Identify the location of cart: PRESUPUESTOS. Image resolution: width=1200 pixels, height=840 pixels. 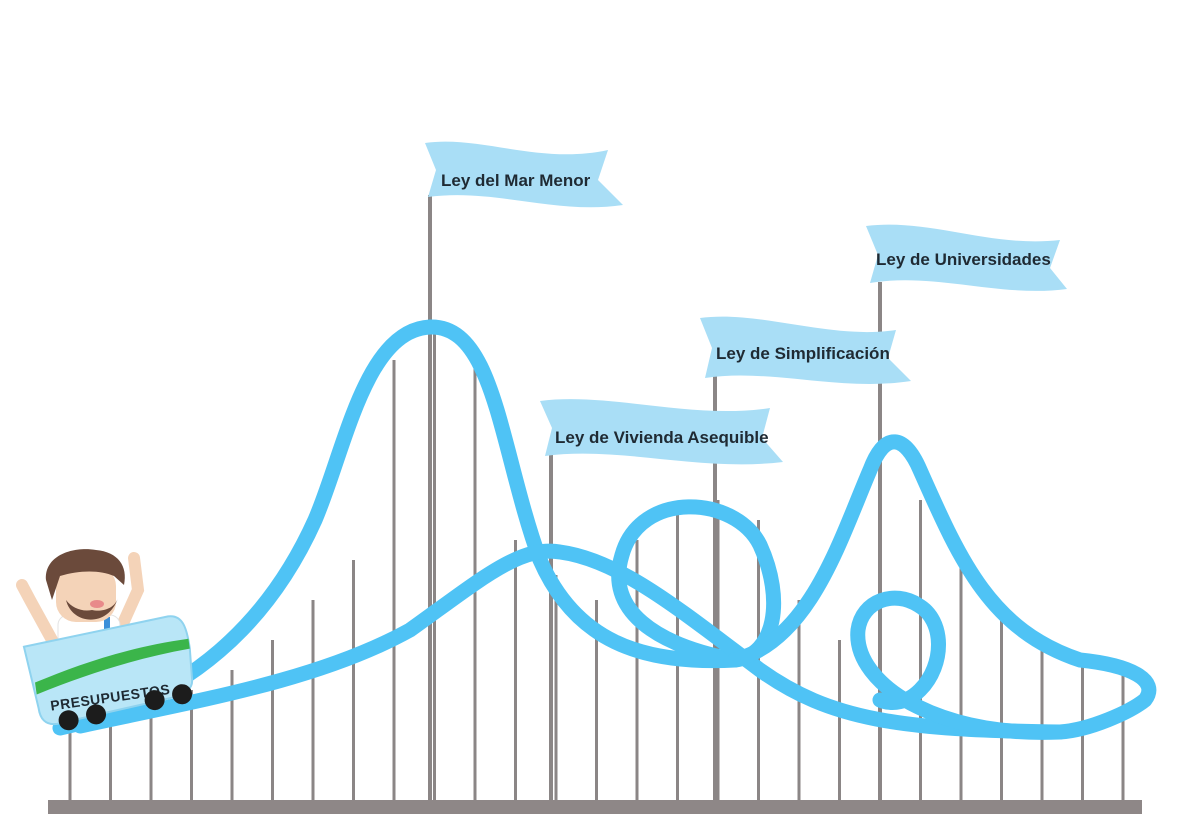
(108, 673).